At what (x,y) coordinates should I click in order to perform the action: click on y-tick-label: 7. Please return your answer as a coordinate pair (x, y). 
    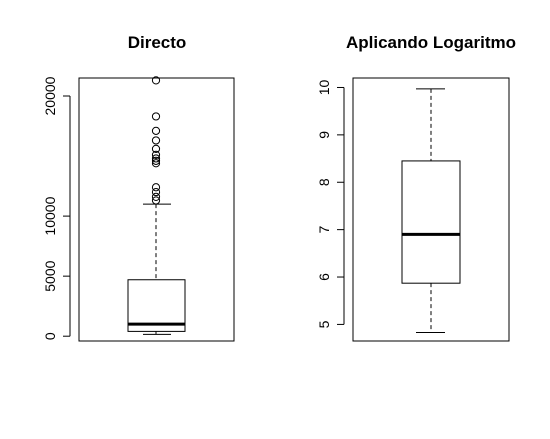
    Looking at the image, I should click on (324, 230).